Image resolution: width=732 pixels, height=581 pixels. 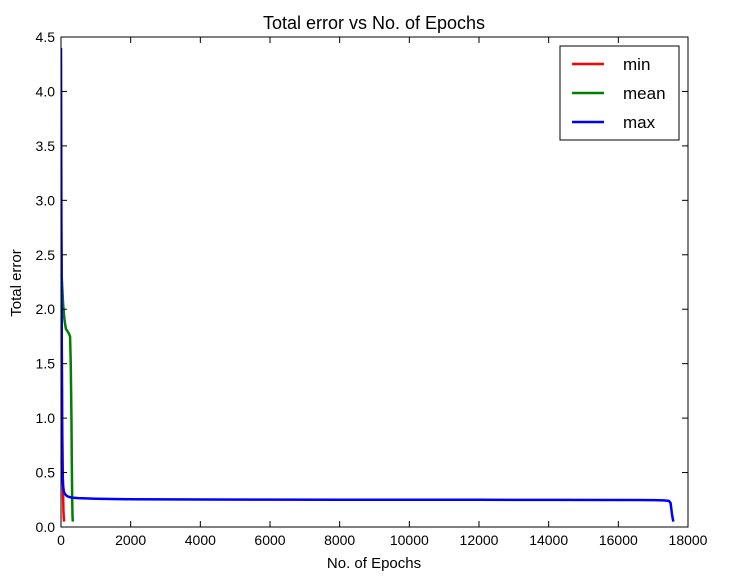 I want to click on x-tick-label: 12000, so click(x=479, y=540).